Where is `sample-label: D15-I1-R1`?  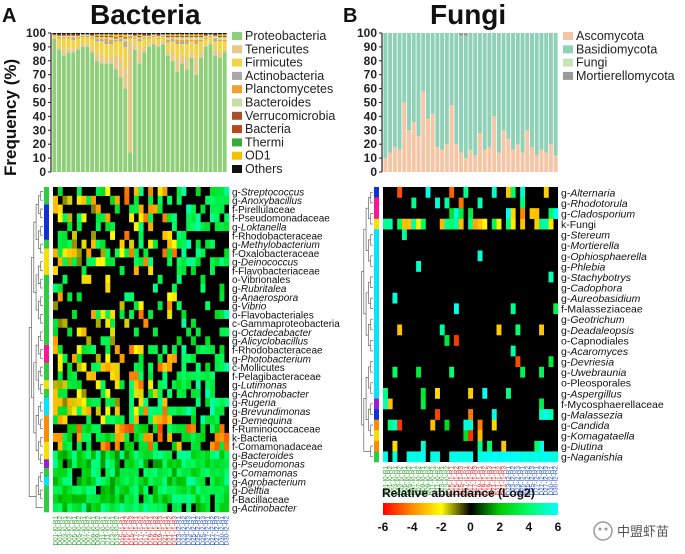
sample-label: D15-I1-R1 is located at coordinates (452, 481).